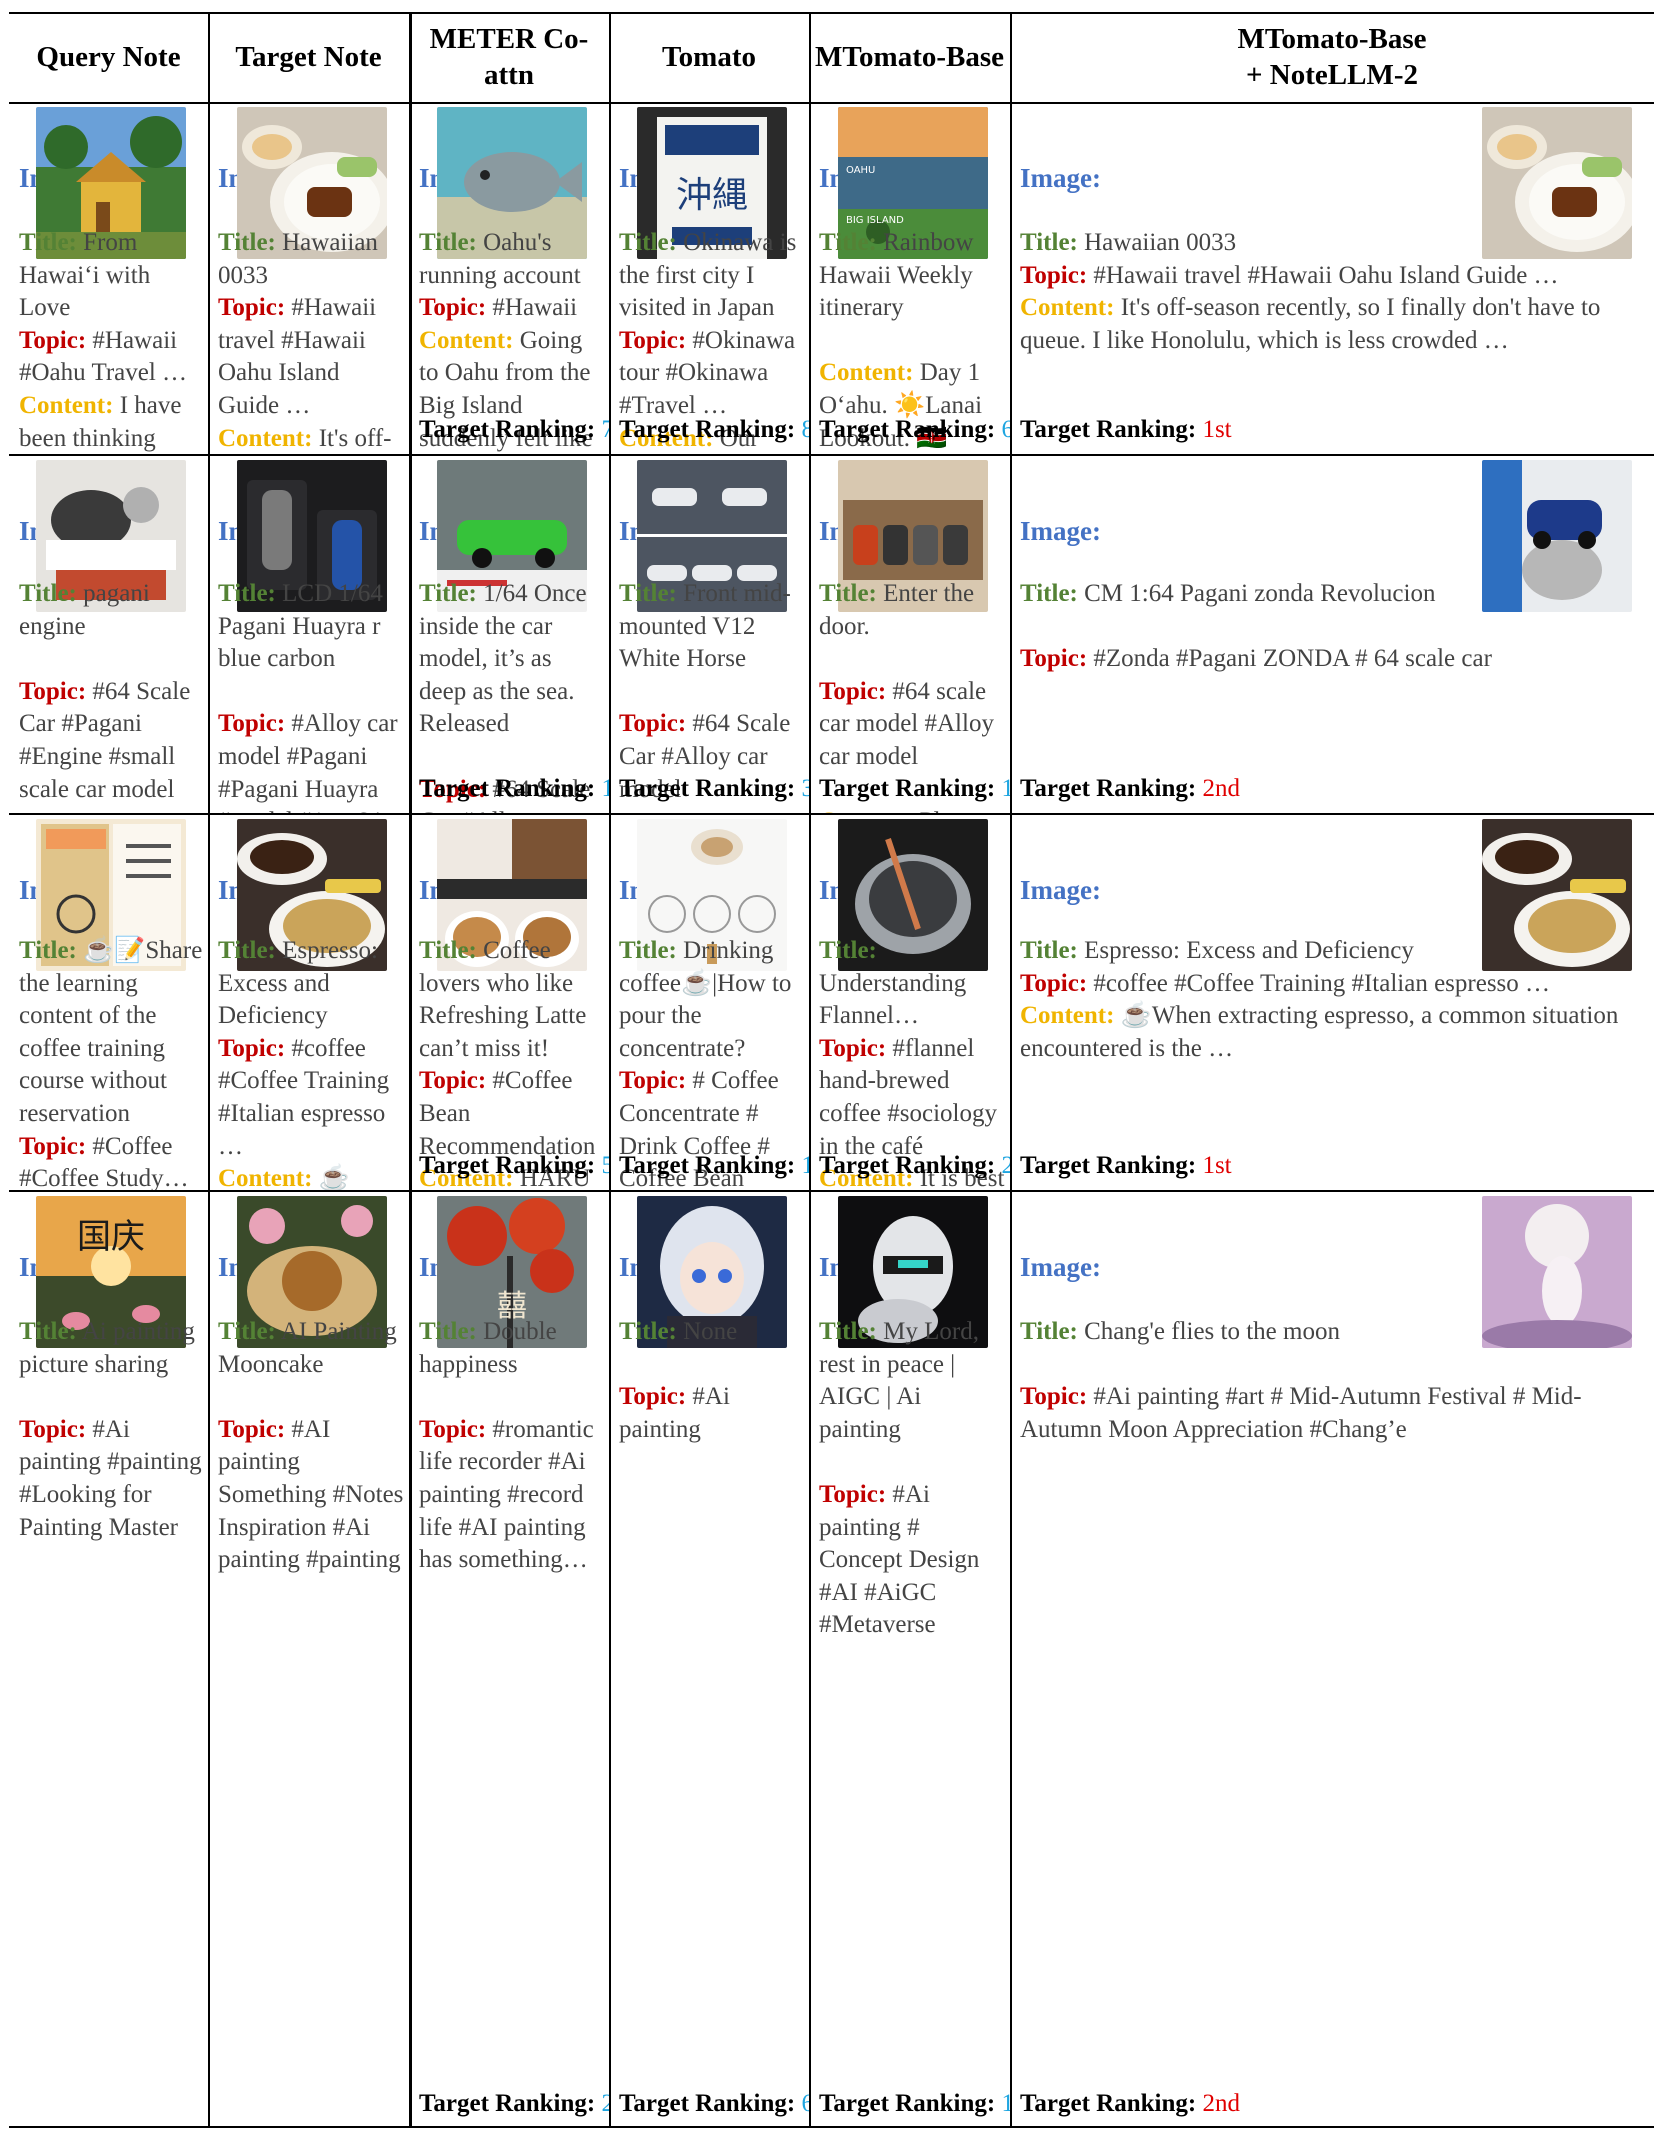 This screenshot has width=1662, height=2139. Describe the element at coordinates (1217, 429) in the screenshot. I see `ranking-value: 1st` at that location.